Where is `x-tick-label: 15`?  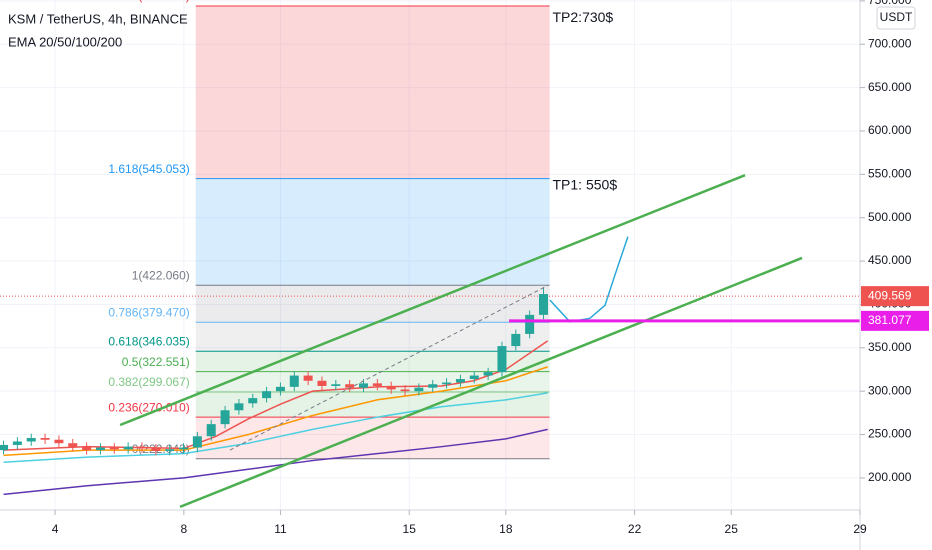
x-tick-label: 15 is located at coordinates (410, 529).